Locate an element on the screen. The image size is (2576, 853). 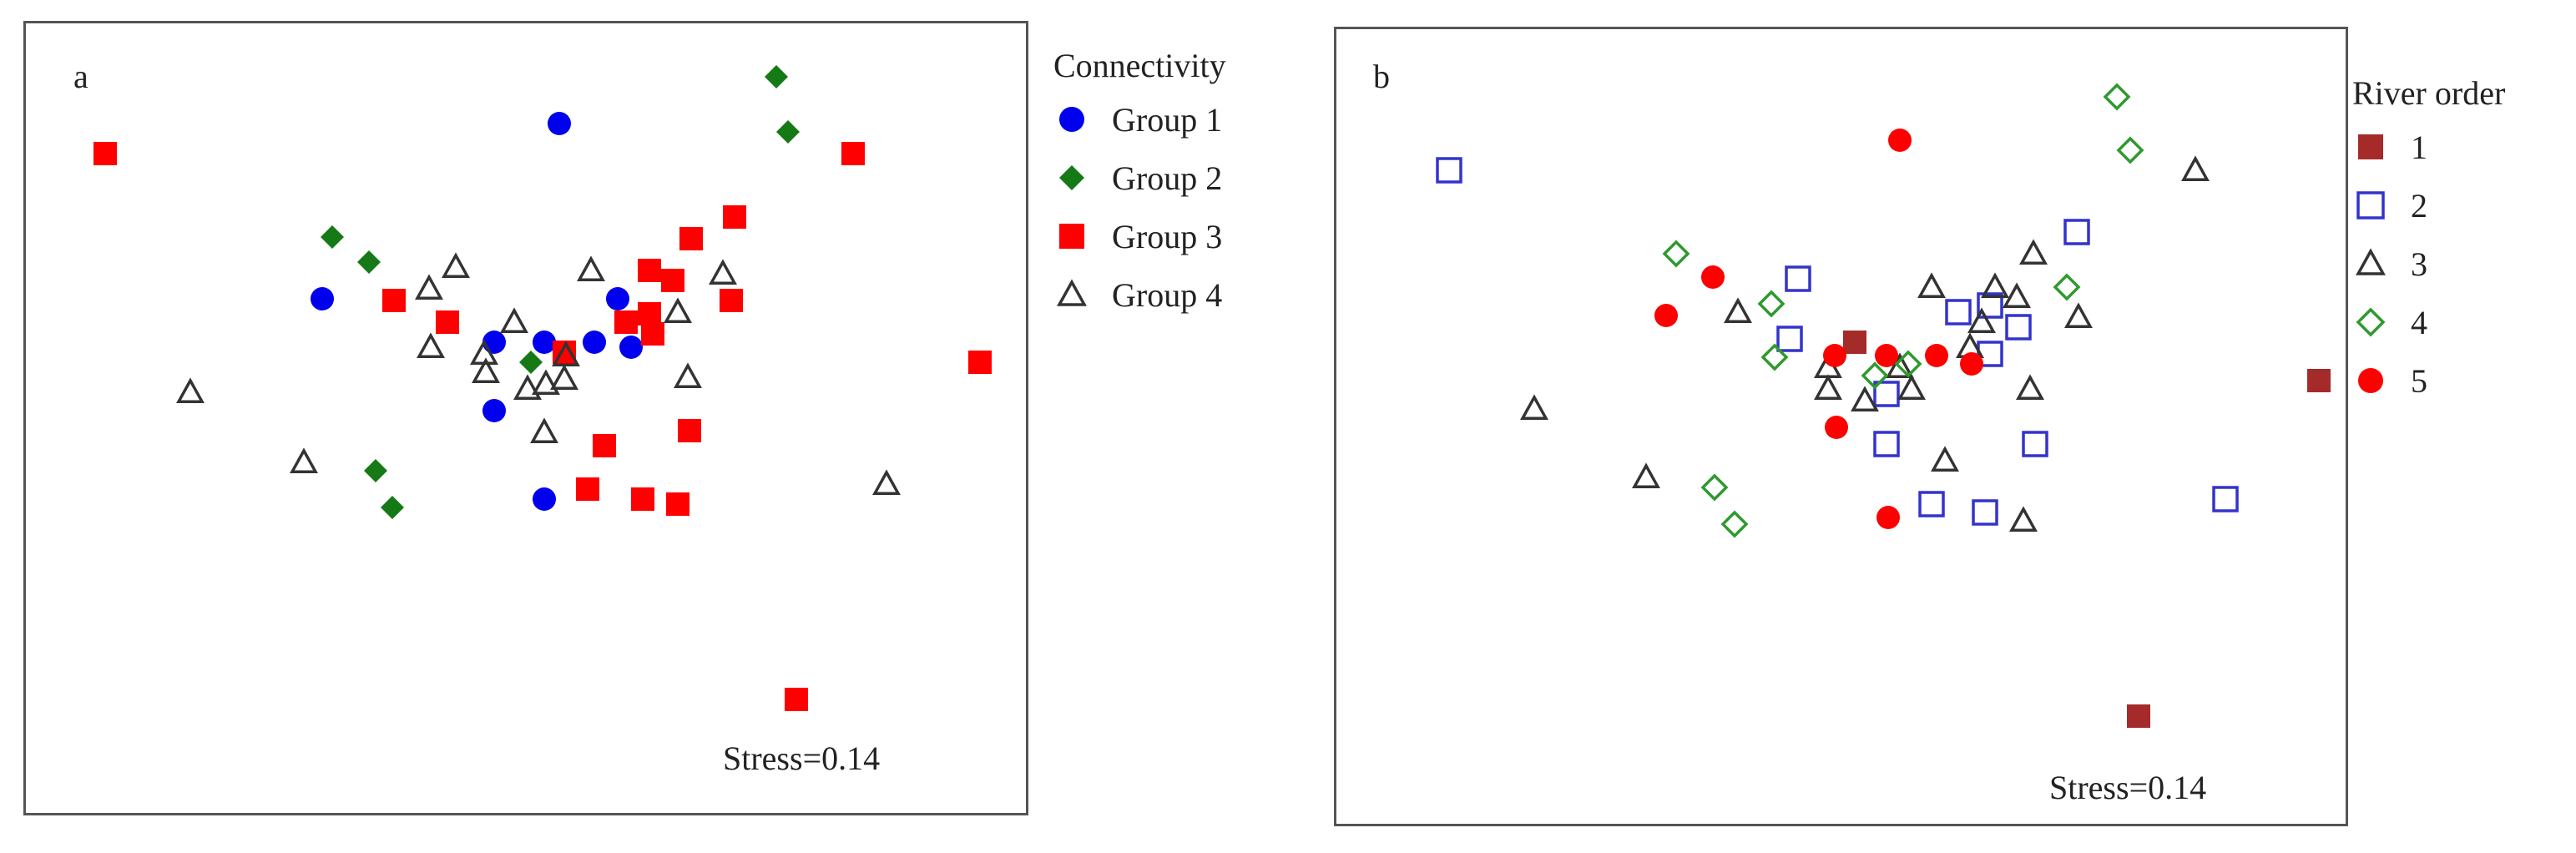
stress-value-b: Stress=0.14 is located at coordinates (2128, 787).